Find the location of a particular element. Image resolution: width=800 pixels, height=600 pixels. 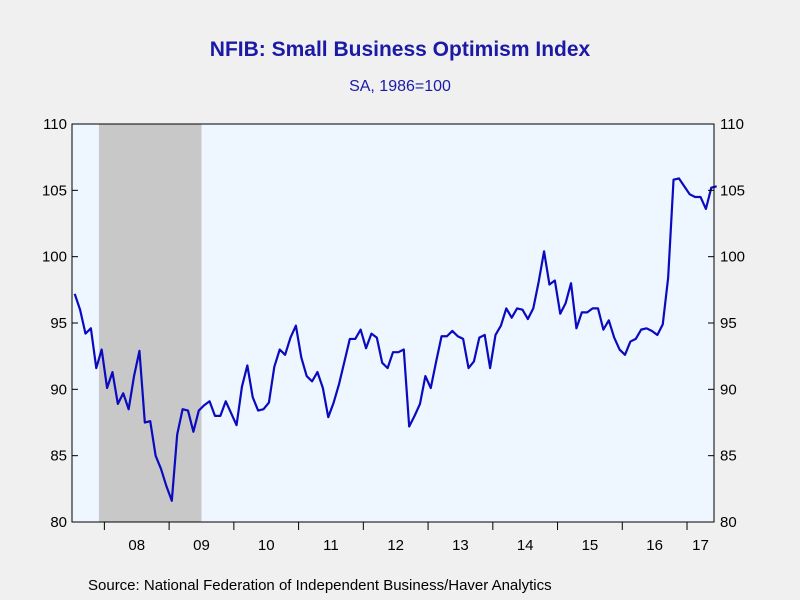

x-tick-label: 12 is located at coordinates (395, 545).